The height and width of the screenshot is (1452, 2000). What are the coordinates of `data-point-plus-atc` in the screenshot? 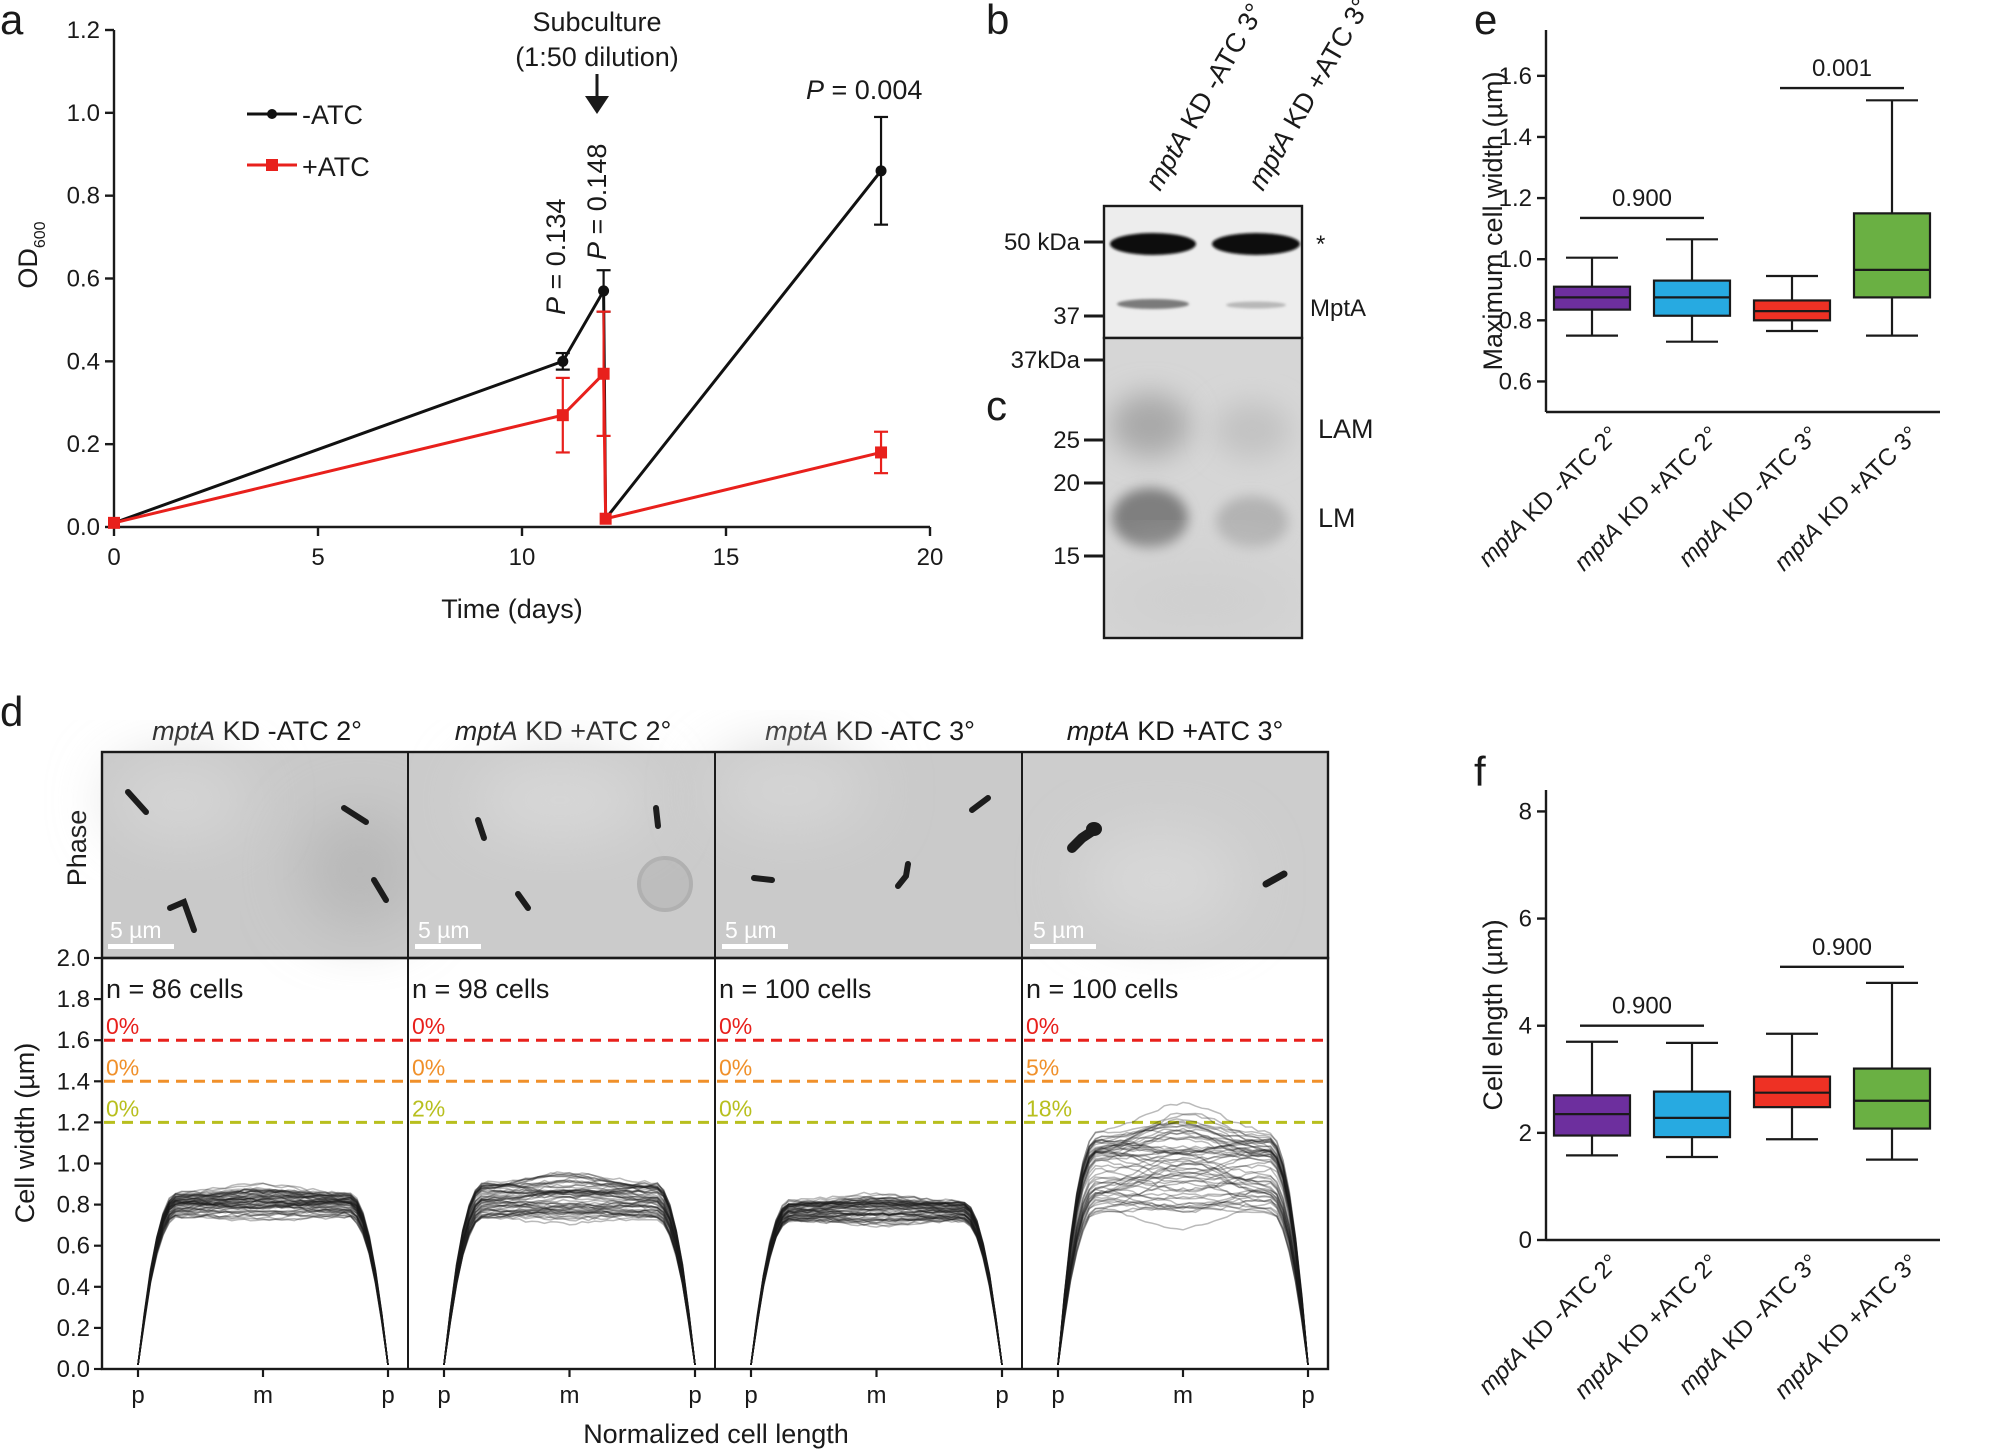 It's located at (114, 522).